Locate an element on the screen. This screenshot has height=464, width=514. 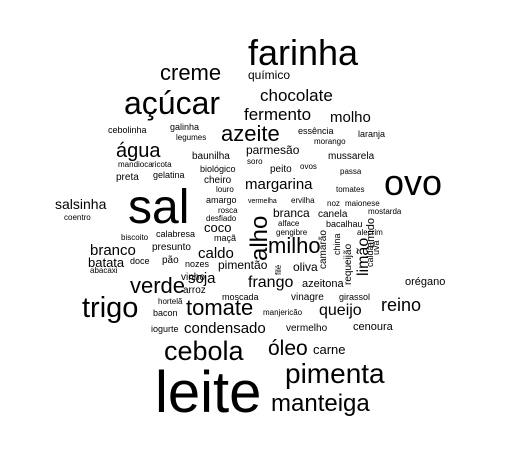
word-label: mostarda is located at coordinates (385, 211).